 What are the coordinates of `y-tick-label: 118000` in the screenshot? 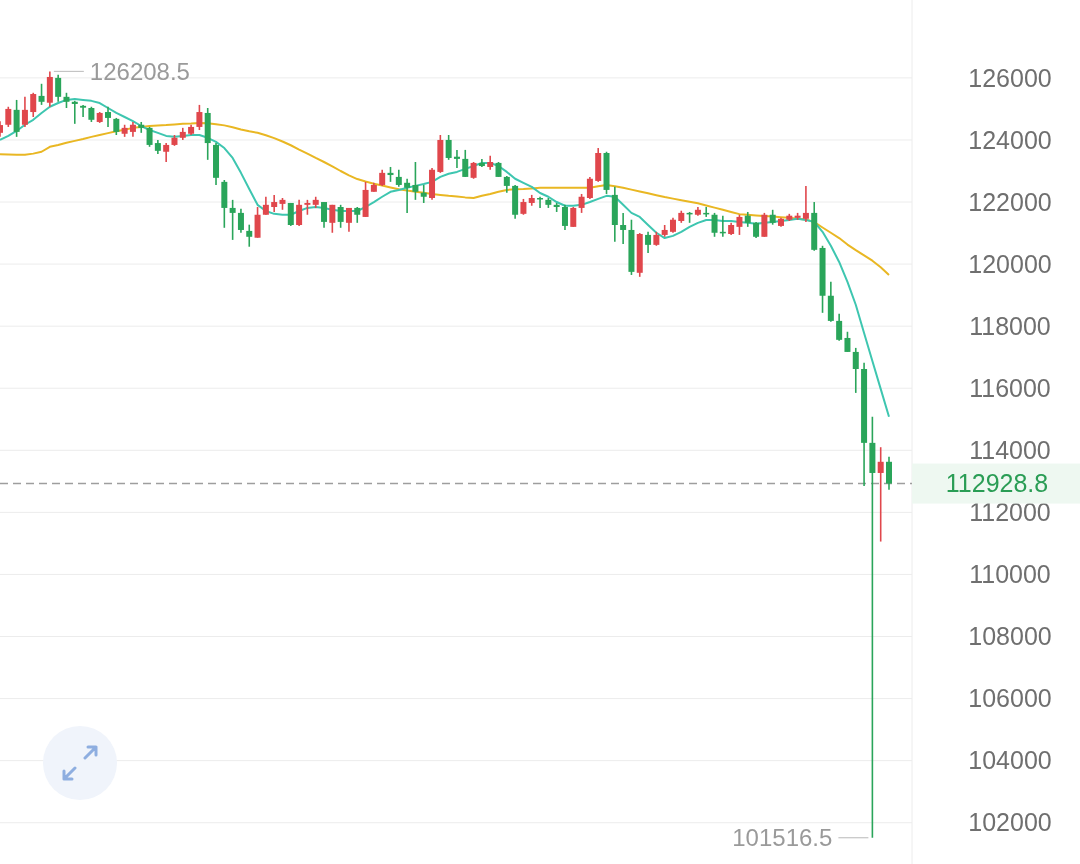 It's located at (1010, 325).